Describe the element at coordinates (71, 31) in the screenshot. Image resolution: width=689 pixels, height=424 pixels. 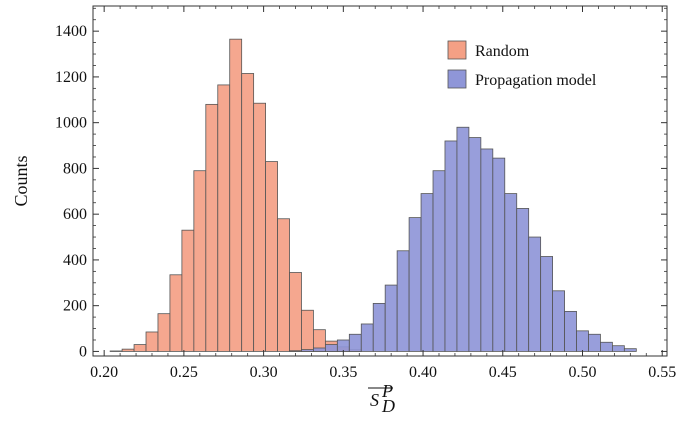
I see `y-tick-label: 1400` at that location.